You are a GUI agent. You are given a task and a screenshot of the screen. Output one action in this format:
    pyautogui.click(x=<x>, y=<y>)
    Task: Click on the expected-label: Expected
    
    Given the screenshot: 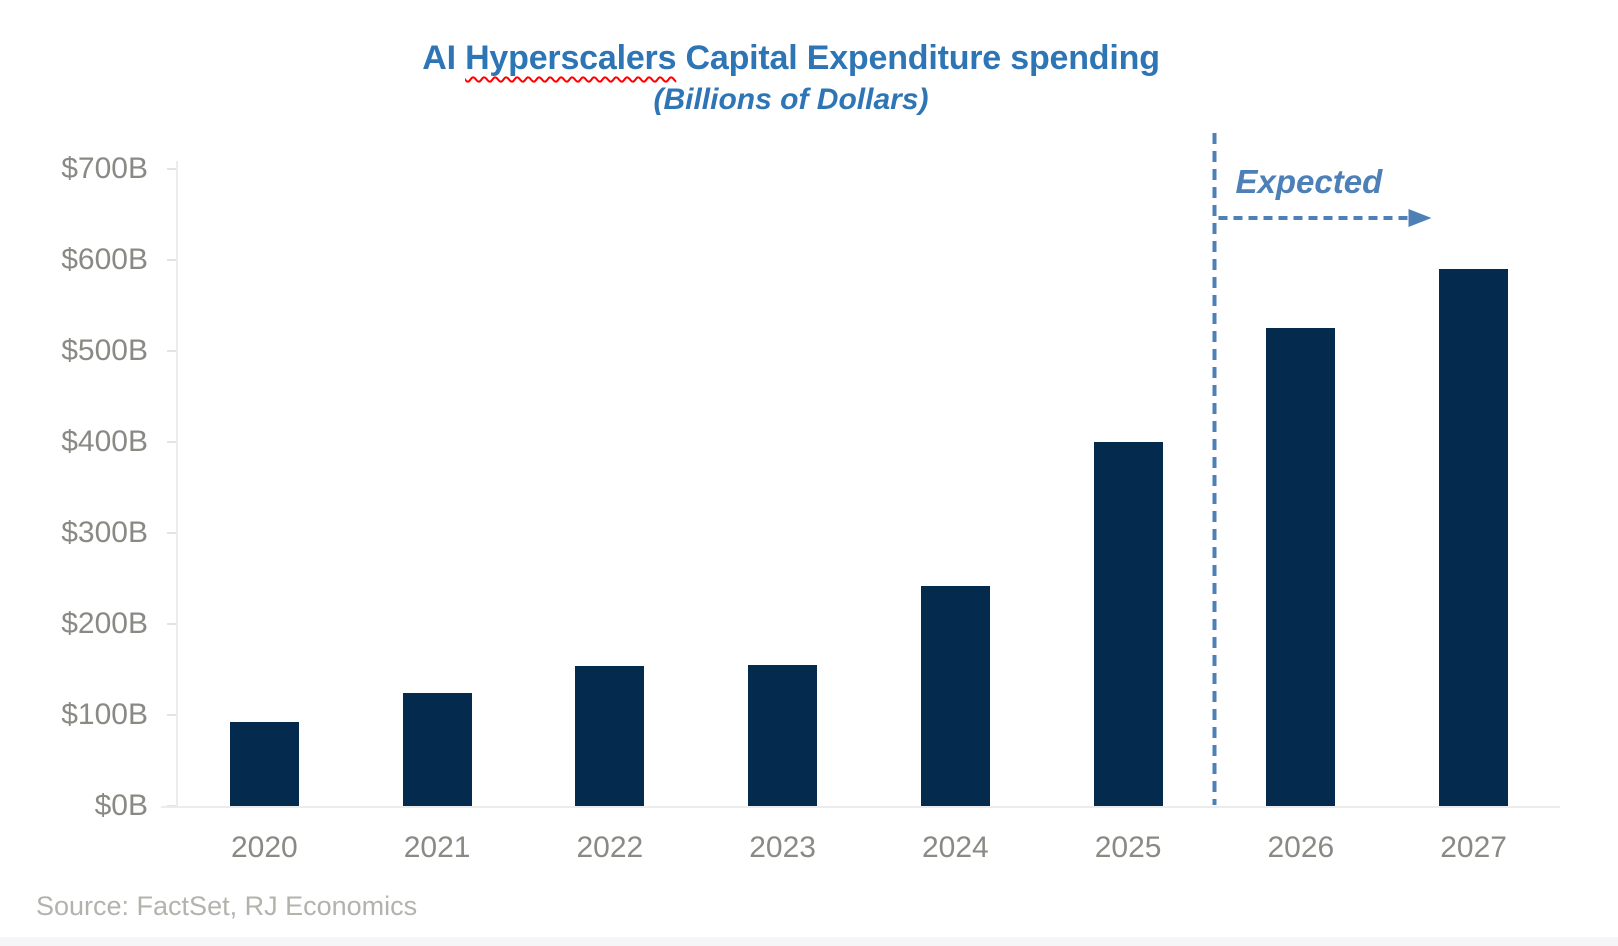 What is the action you would take?
    pyautogui.click(x=1309, y=181)
    